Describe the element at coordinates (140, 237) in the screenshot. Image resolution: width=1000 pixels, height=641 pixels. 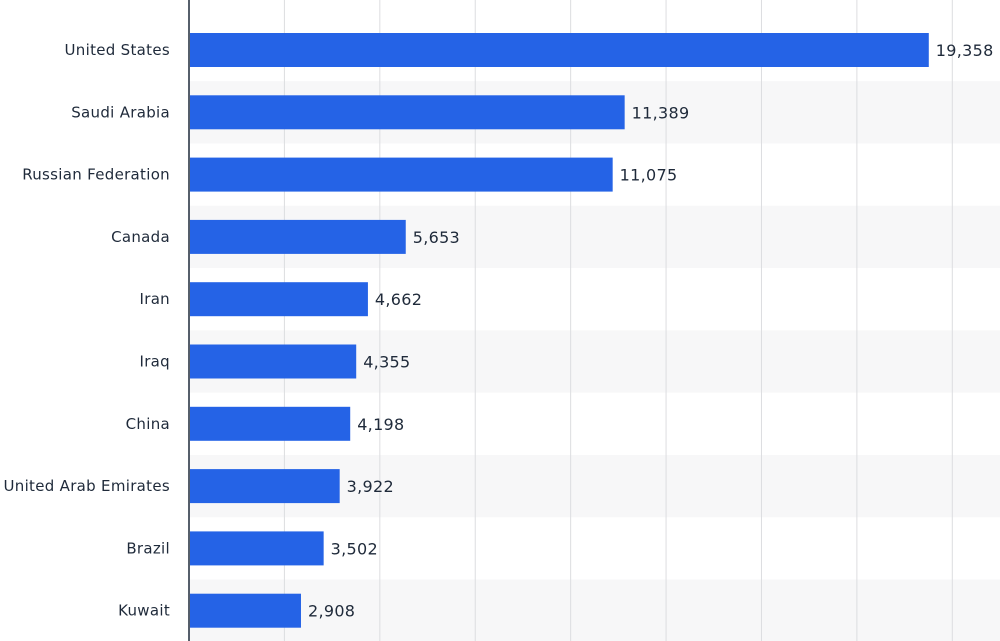
I see `category-label: Canada` at that location.